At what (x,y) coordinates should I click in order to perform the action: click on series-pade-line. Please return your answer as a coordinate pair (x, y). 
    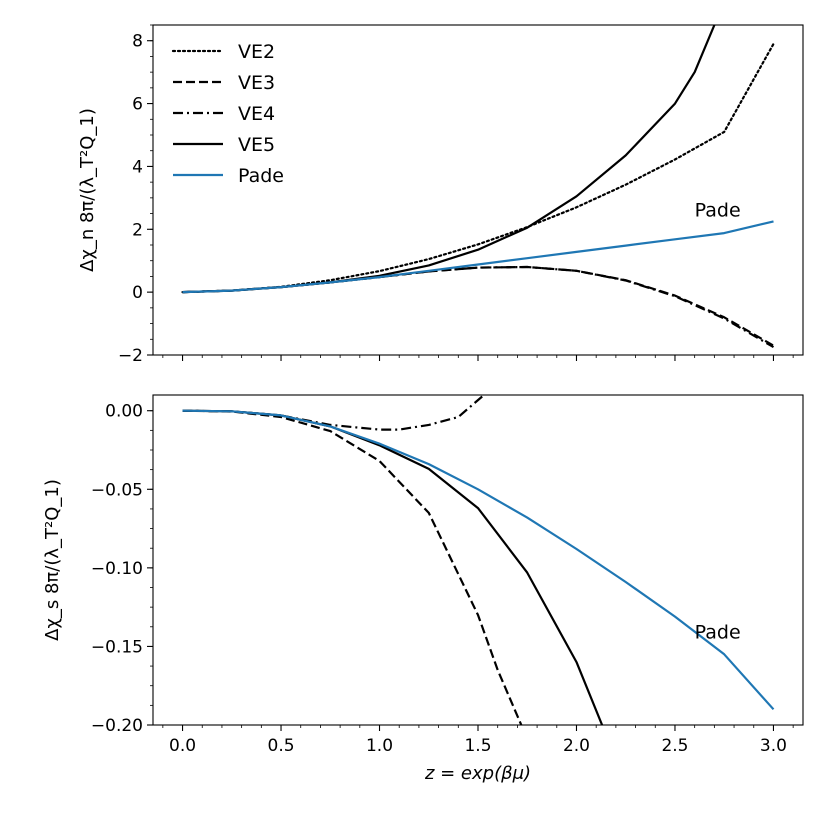
    Looking at the image, I should click on (478, 257).